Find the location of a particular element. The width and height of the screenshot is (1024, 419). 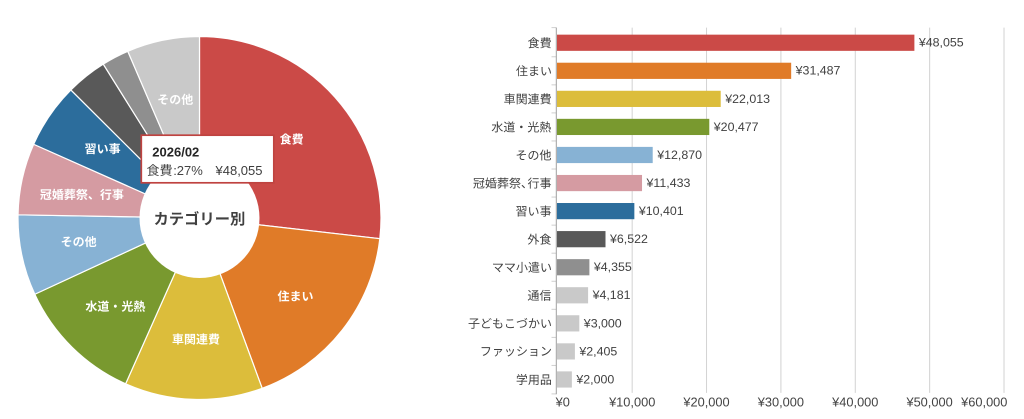

svg-text: ¥50,000 is located at coordinates (928, 401).